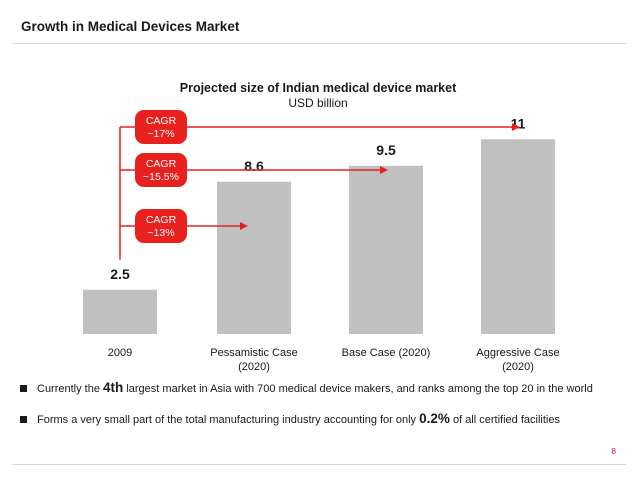  Describe the element at coordinates (386, 150) in the screenshot. I see `value-label: 9.5` at that location.